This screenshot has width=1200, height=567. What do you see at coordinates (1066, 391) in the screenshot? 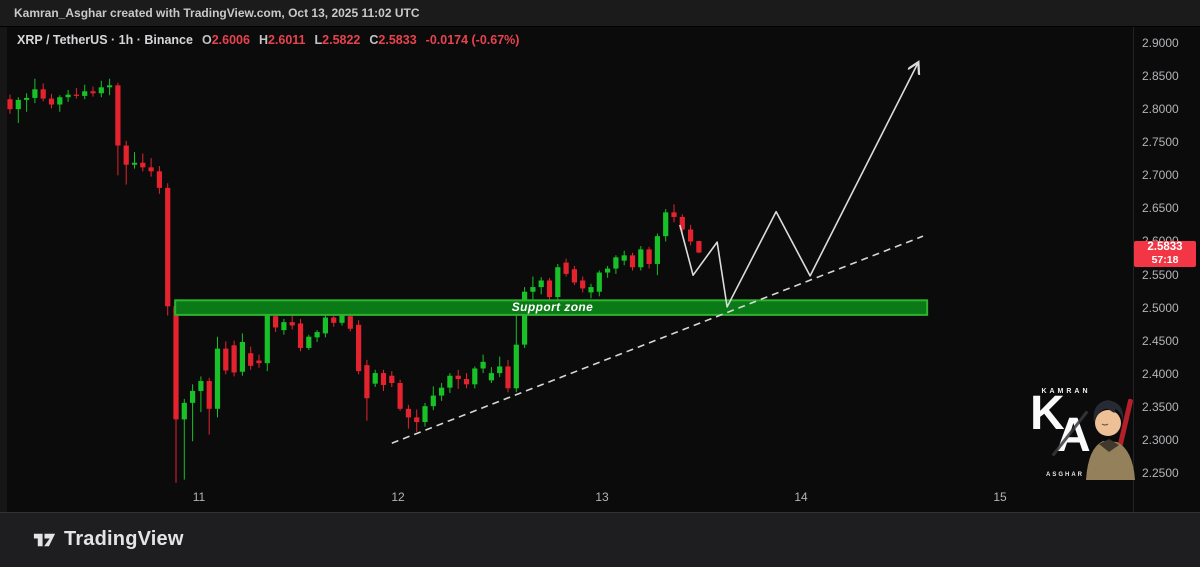
I see `watermark-kamran-text: KAMRAN` at bounding box center [1066, 391].